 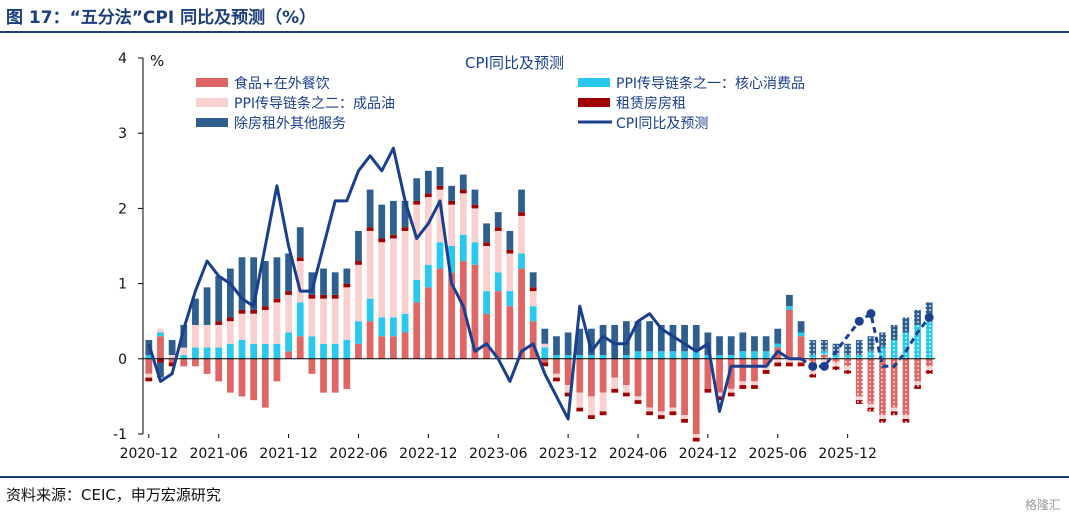 I want to click on legend-label-cpi-line: CPI同比及预测, so click(x=662, y=124).